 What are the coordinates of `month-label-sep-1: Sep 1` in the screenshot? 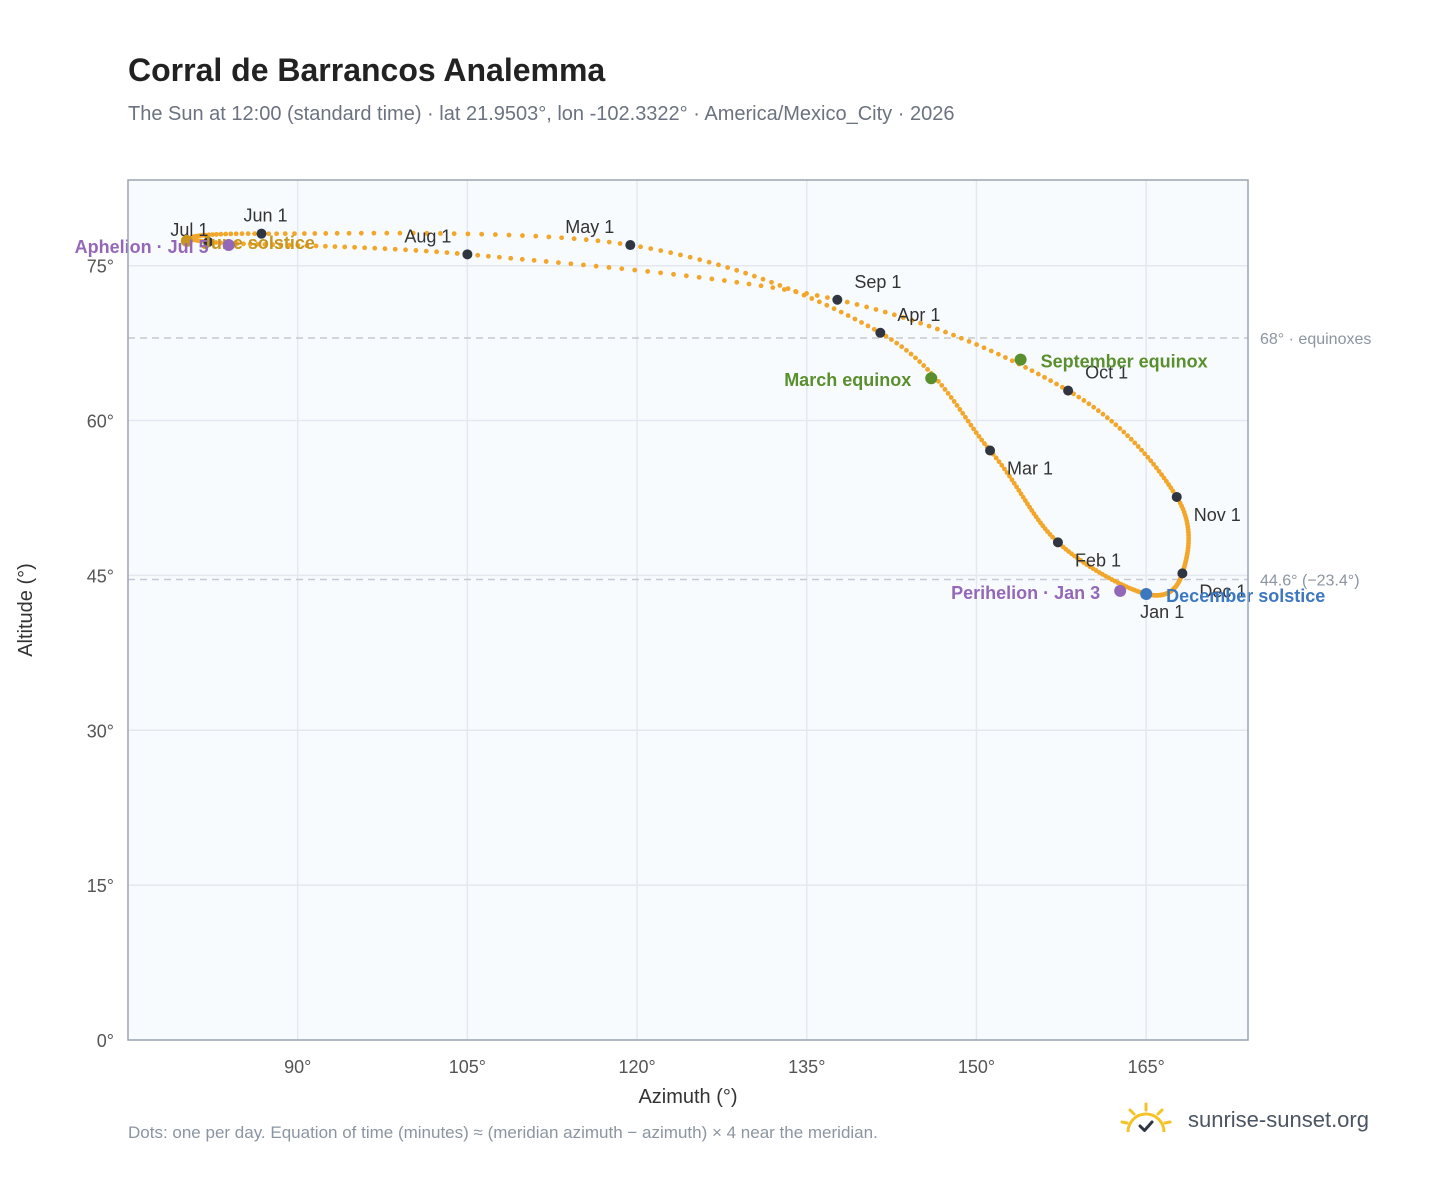 It's located at (877, 282).